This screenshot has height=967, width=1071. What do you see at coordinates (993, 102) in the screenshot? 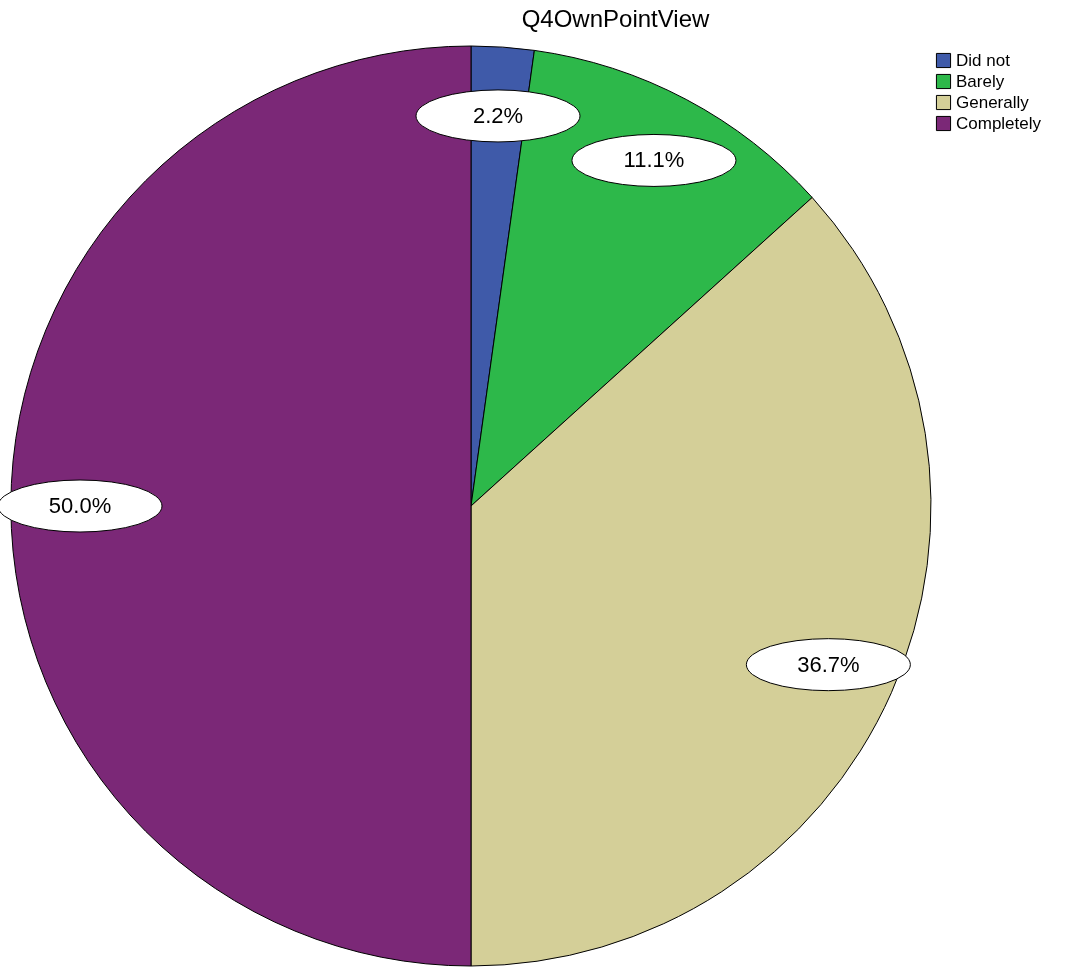
I see `legend-label: Generally` at bounding box center [993, 102].